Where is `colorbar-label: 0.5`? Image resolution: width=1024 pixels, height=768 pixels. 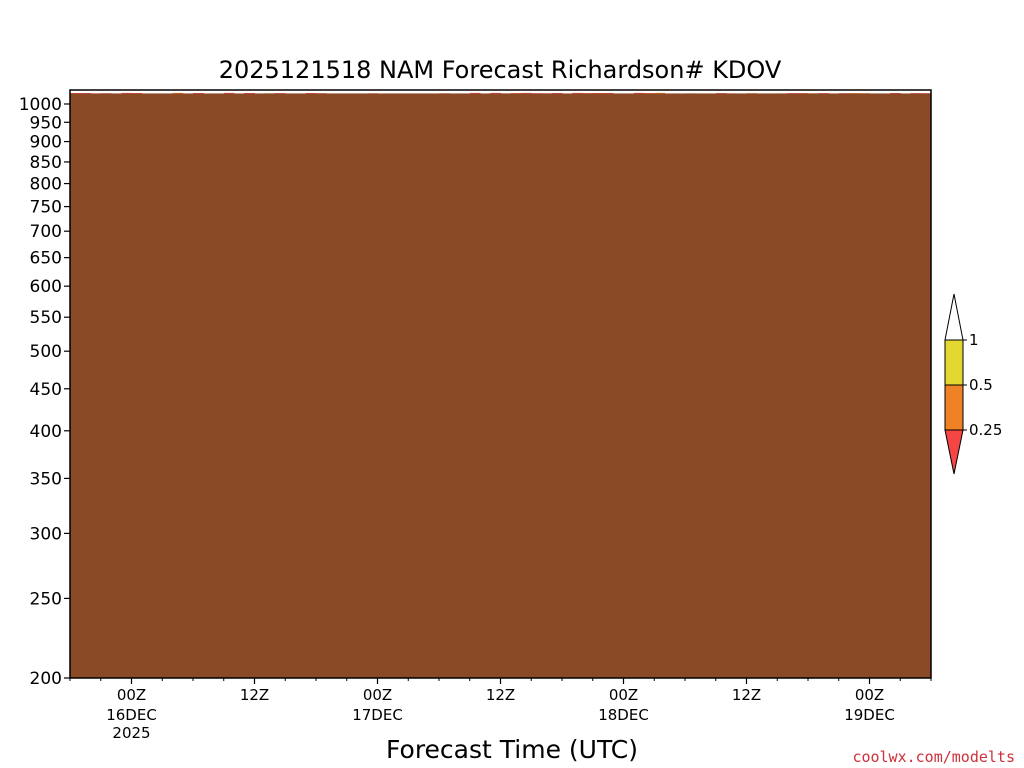 colorbar-label: 0.5 is located at coordinates (981, 385).